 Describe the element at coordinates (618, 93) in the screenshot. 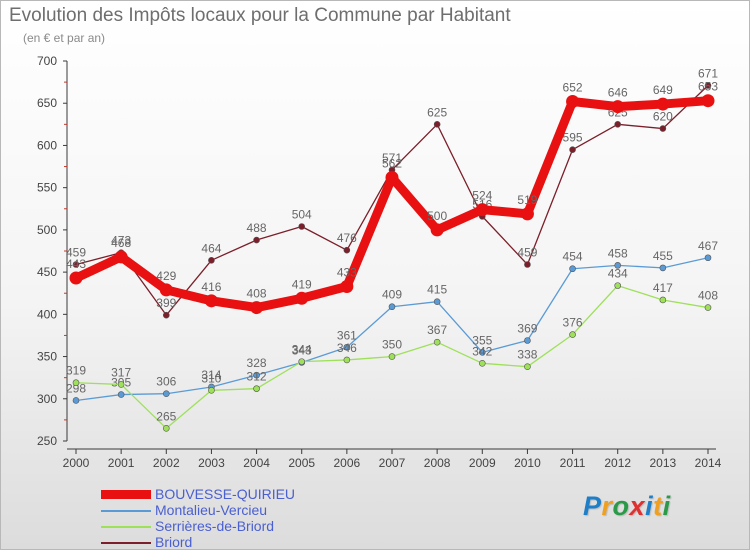

I see `data-label: 646` at that location.